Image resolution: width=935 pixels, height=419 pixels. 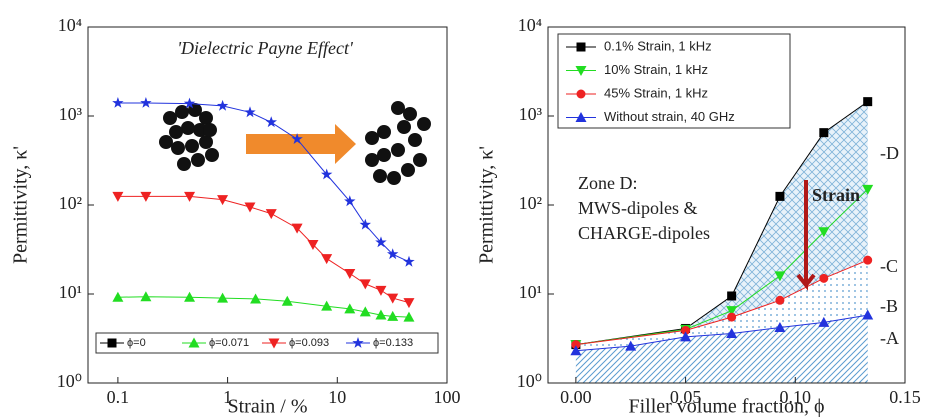 What do you see at coordinates (656, 69) in the screenshot?
I see `legend-label: 10% Strain, 1 kHz` at bounding box center [656, 69].